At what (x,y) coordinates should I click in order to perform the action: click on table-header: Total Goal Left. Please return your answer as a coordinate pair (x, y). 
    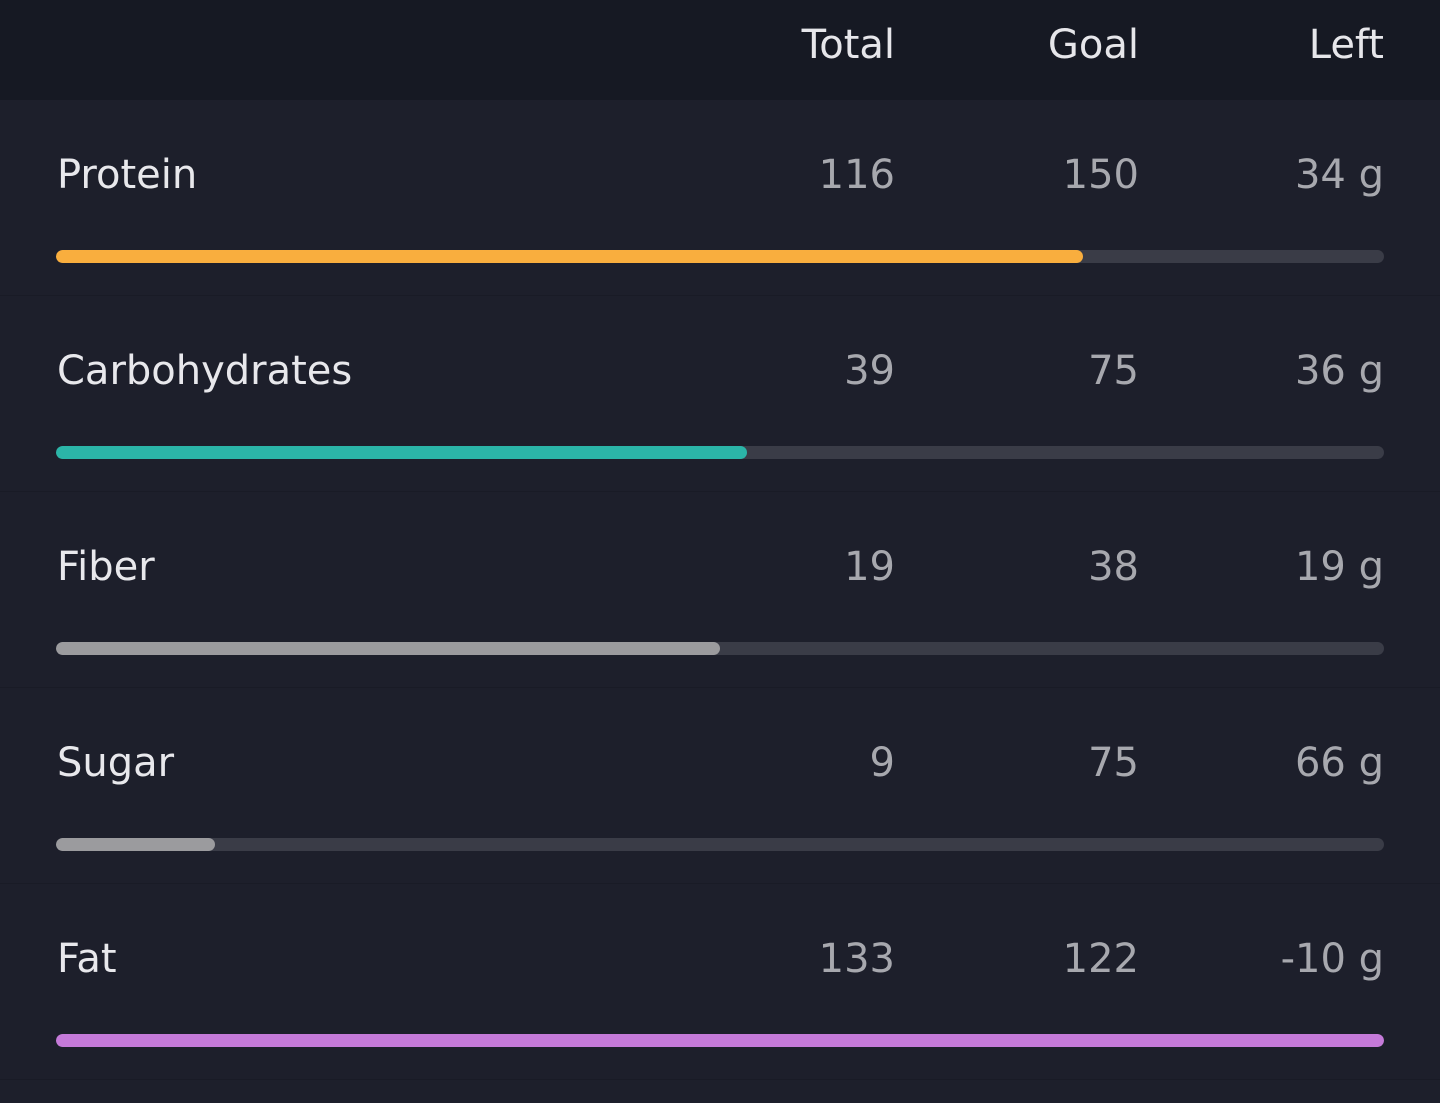
    Looking at the image, I should click on (720, 50).